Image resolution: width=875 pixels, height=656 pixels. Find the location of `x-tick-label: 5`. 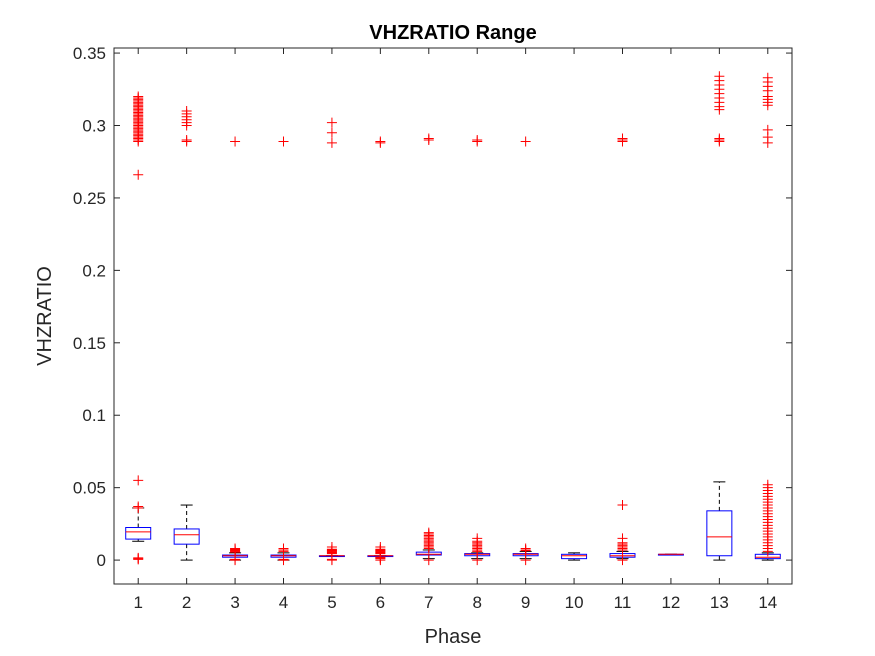

x-tick-label: 5 is located at coordinates (331, 602).